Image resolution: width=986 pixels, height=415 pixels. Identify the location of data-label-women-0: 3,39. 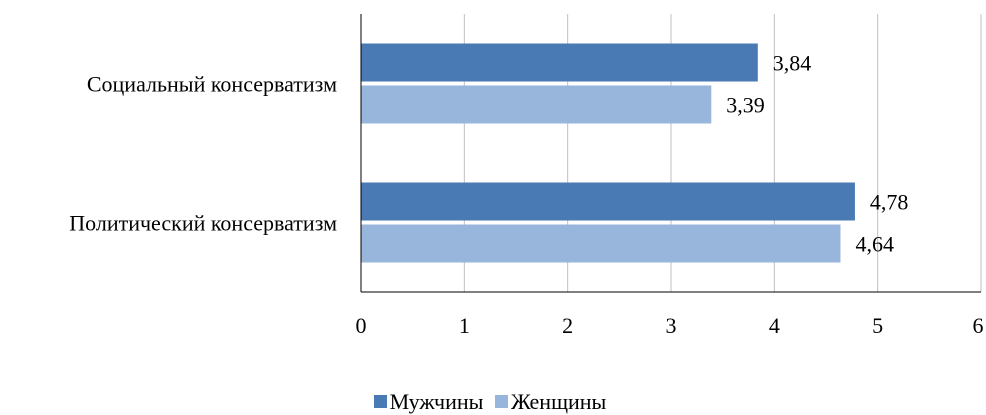
(745, 105).